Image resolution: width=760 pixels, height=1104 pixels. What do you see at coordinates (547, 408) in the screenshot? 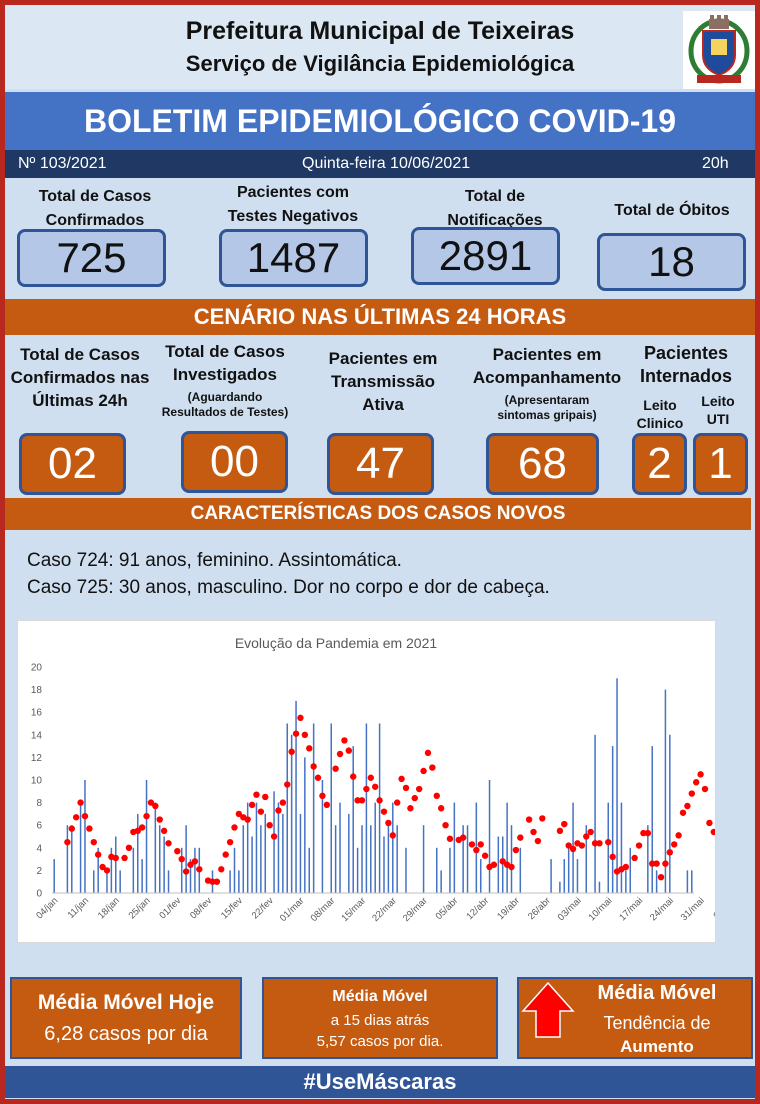
I see `monitoring-sublabel: (Apresentaram sintomas gripais)` at bounding box center [547, 408].